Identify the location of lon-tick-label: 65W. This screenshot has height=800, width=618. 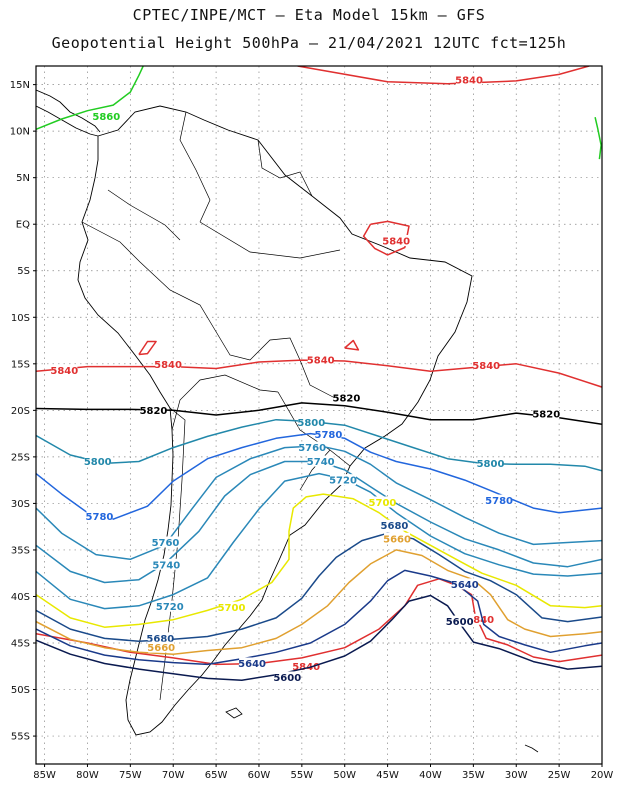
(216, 775).